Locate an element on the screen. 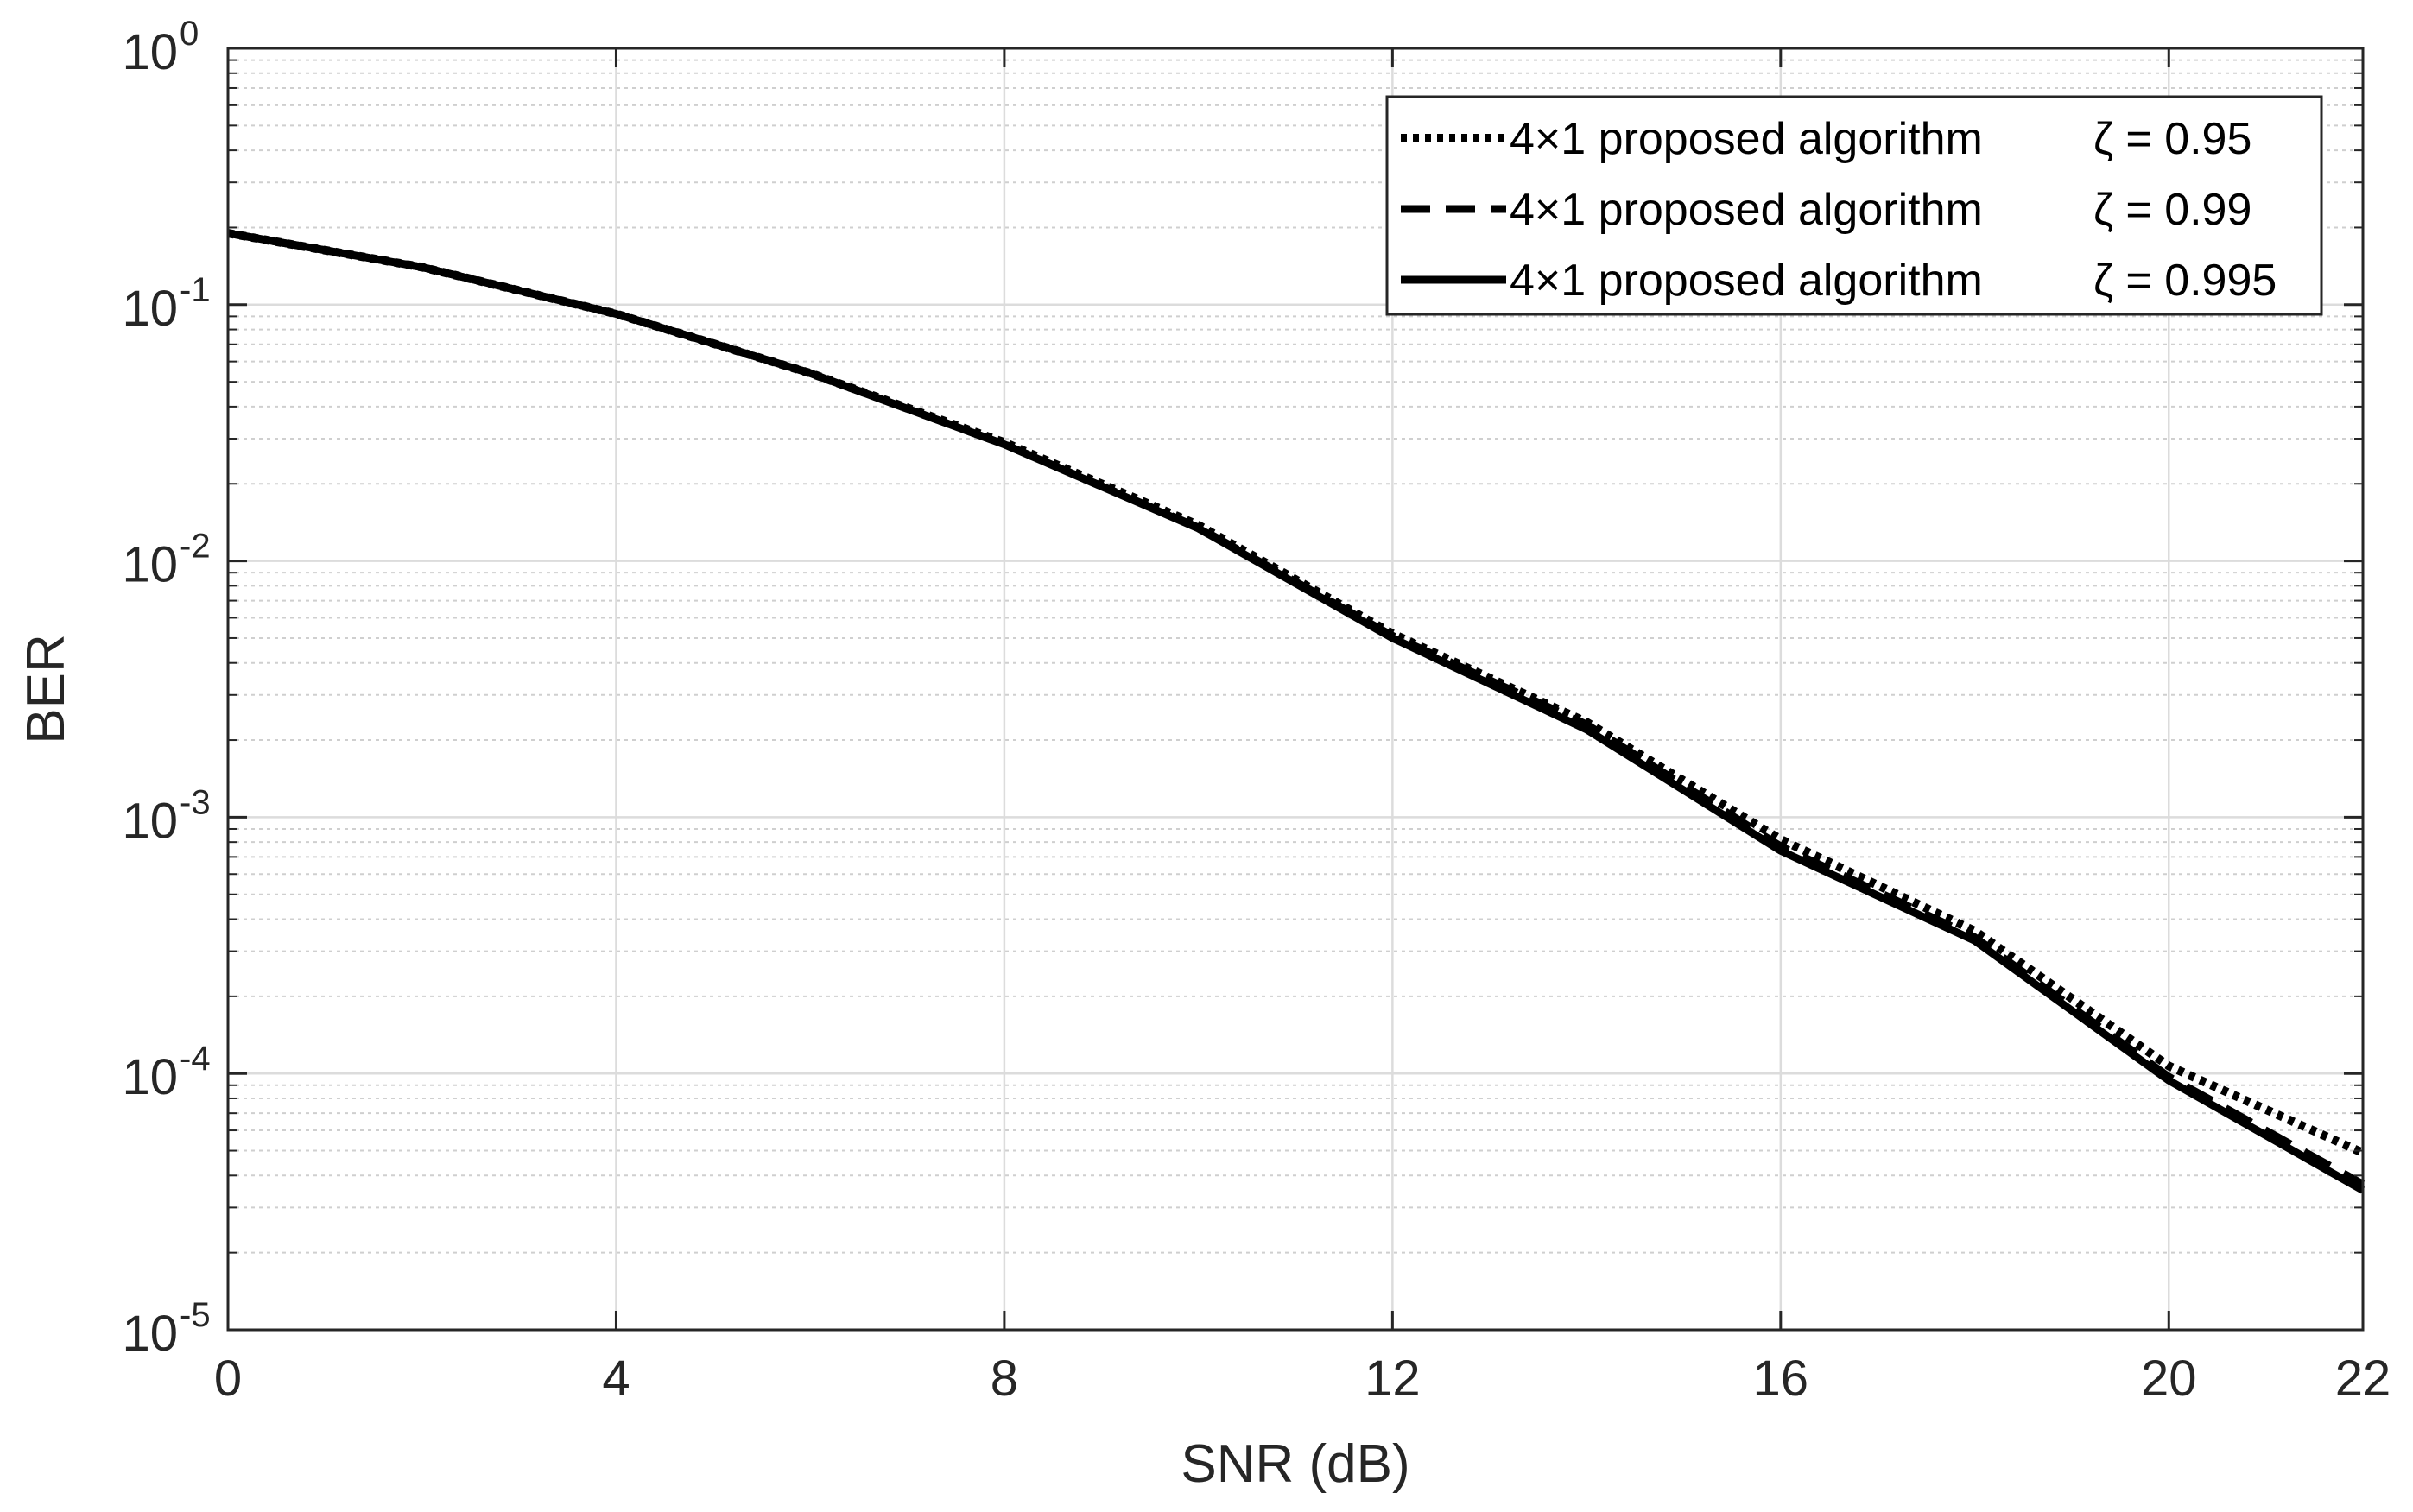  y-tick-exponent: 0 is located at coordinates (189, 34).